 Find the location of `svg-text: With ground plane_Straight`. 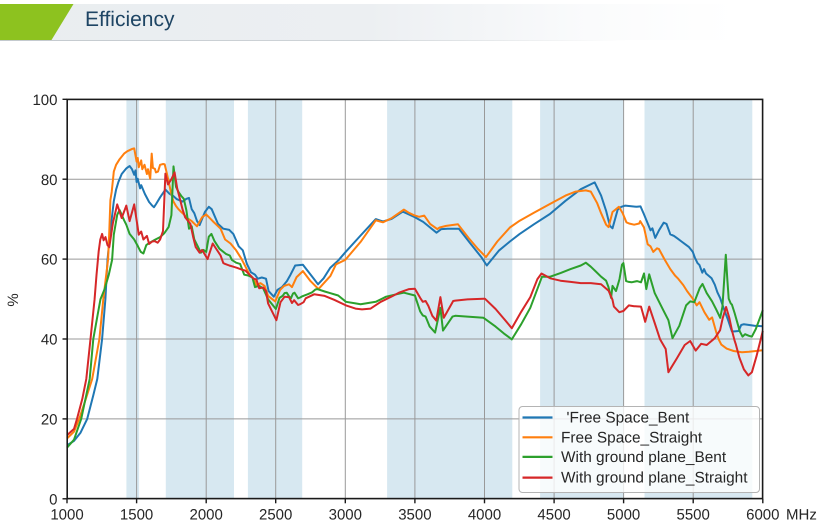

svg-text: With ground plane_Straight is located at coordinates (654, 478).